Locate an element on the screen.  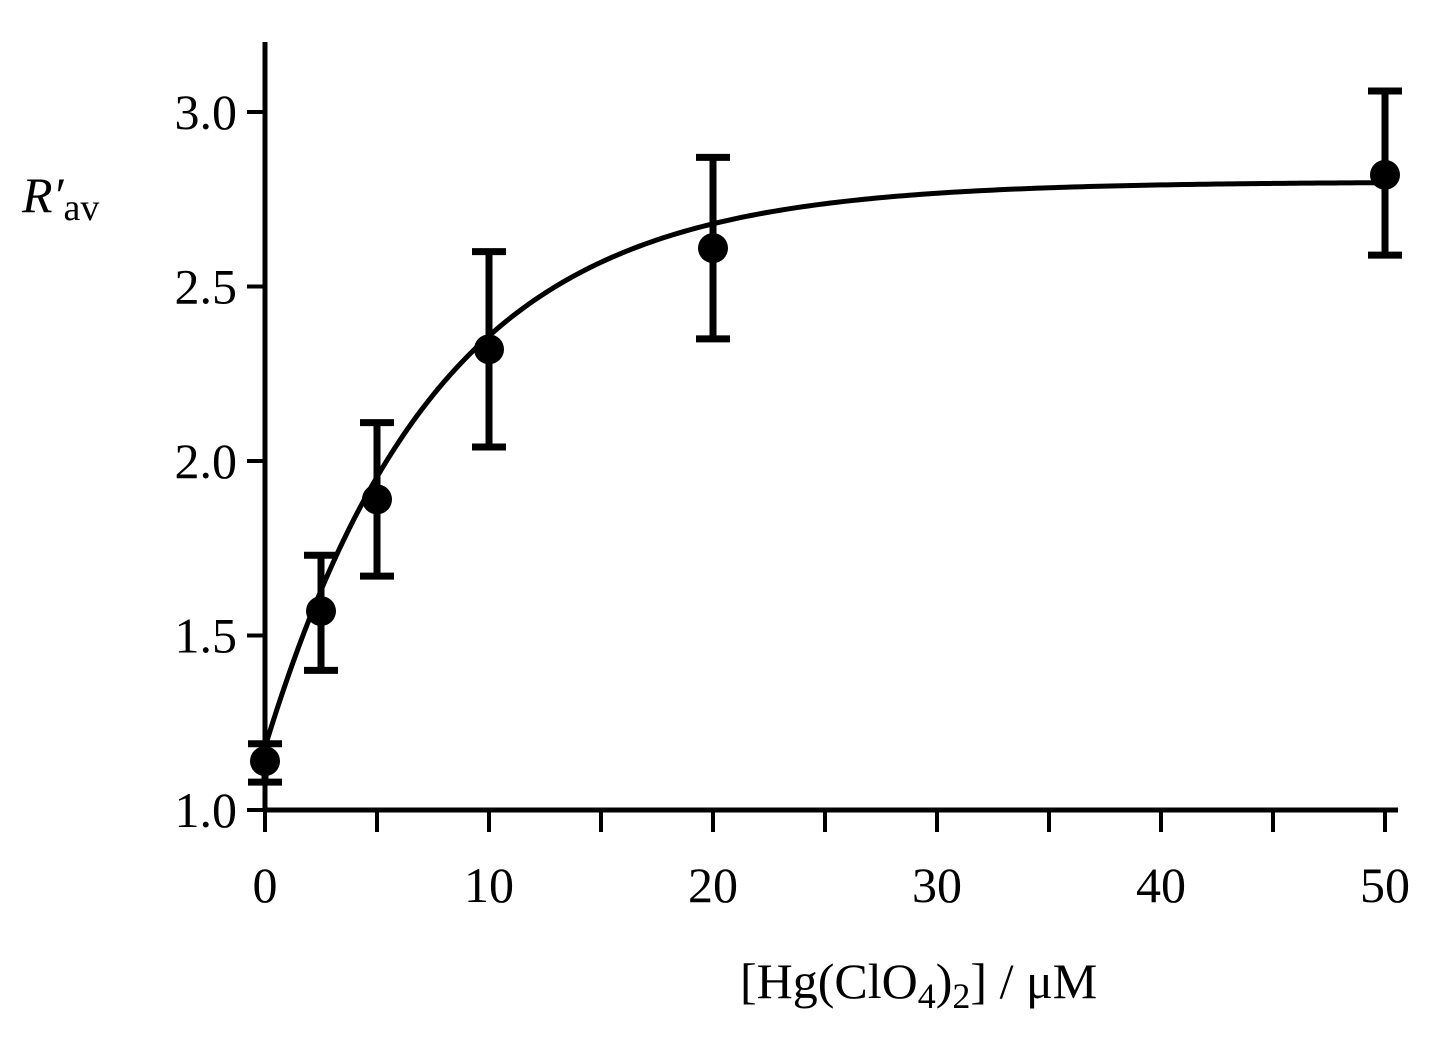
y-tick-label: 1.0 is located at coordinates (206, 810).